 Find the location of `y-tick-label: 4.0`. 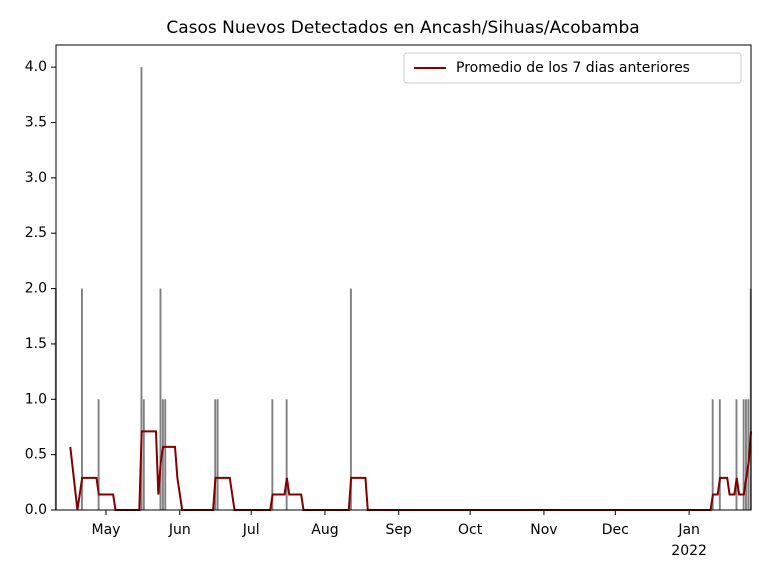

y-tick-label: 4.0 is located at coordinates (36, 67).